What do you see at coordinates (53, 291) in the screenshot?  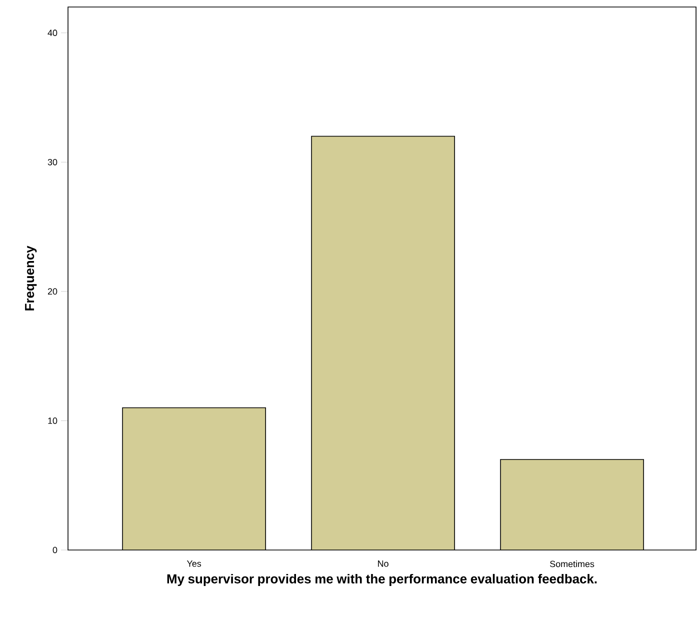 I see `y-tick-label: 20` at bounding box center [53, 291].